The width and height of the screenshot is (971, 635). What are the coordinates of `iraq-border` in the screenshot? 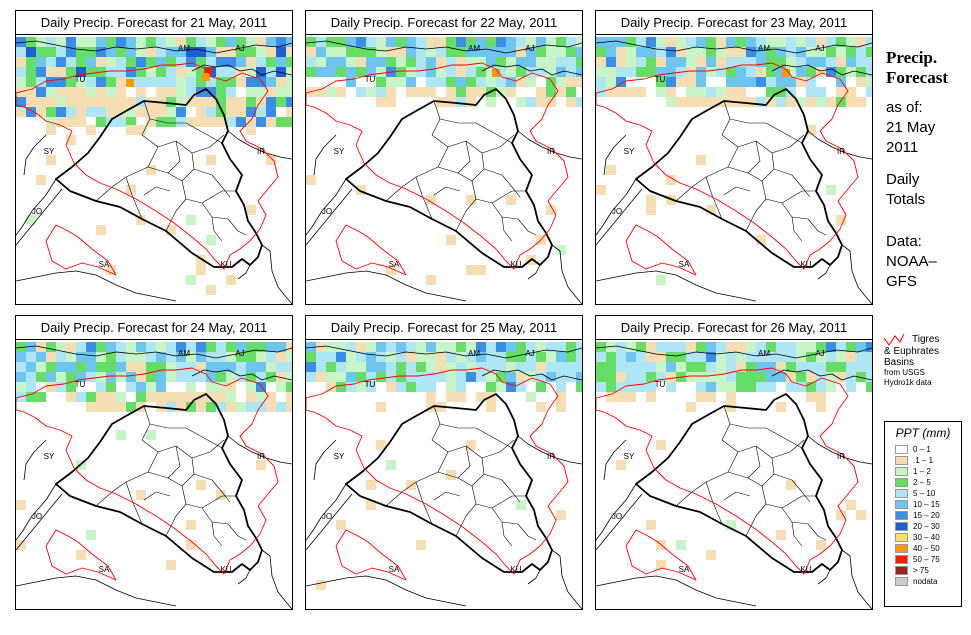 It's located at (449, 178).